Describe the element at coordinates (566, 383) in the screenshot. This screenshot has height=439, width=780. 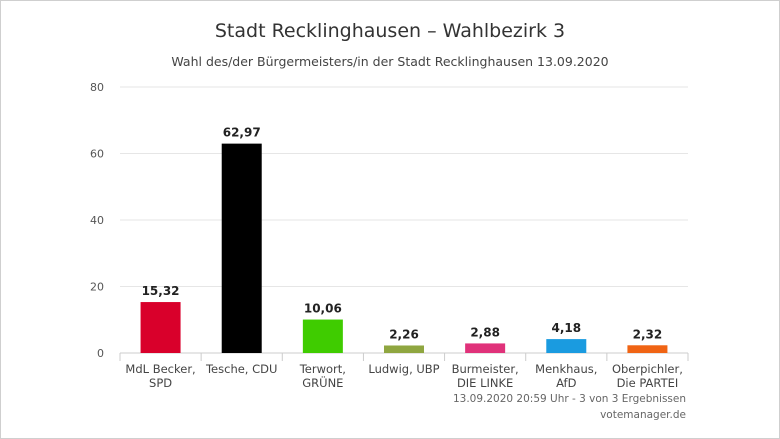
I see `x-category-label: AfD` at that location.